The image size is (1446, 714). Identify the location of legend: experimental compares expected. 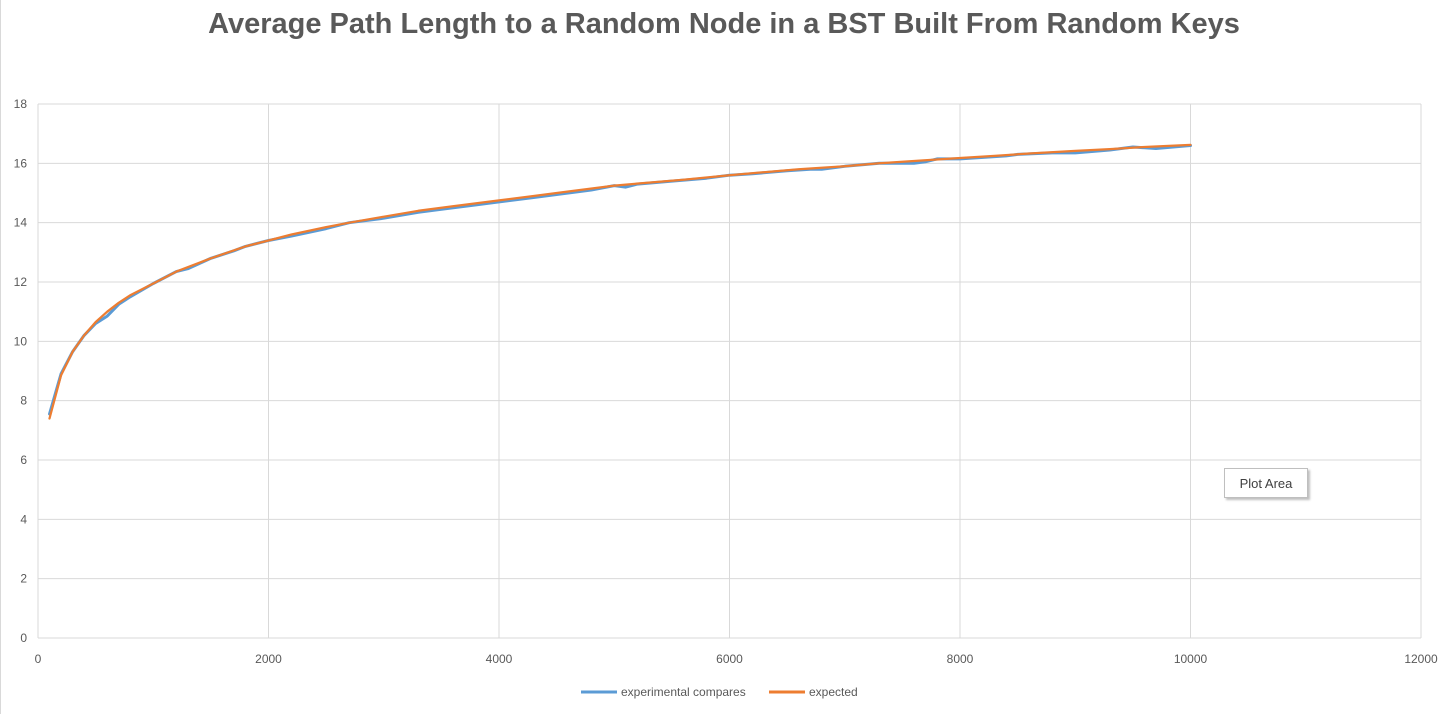
(719, 692).